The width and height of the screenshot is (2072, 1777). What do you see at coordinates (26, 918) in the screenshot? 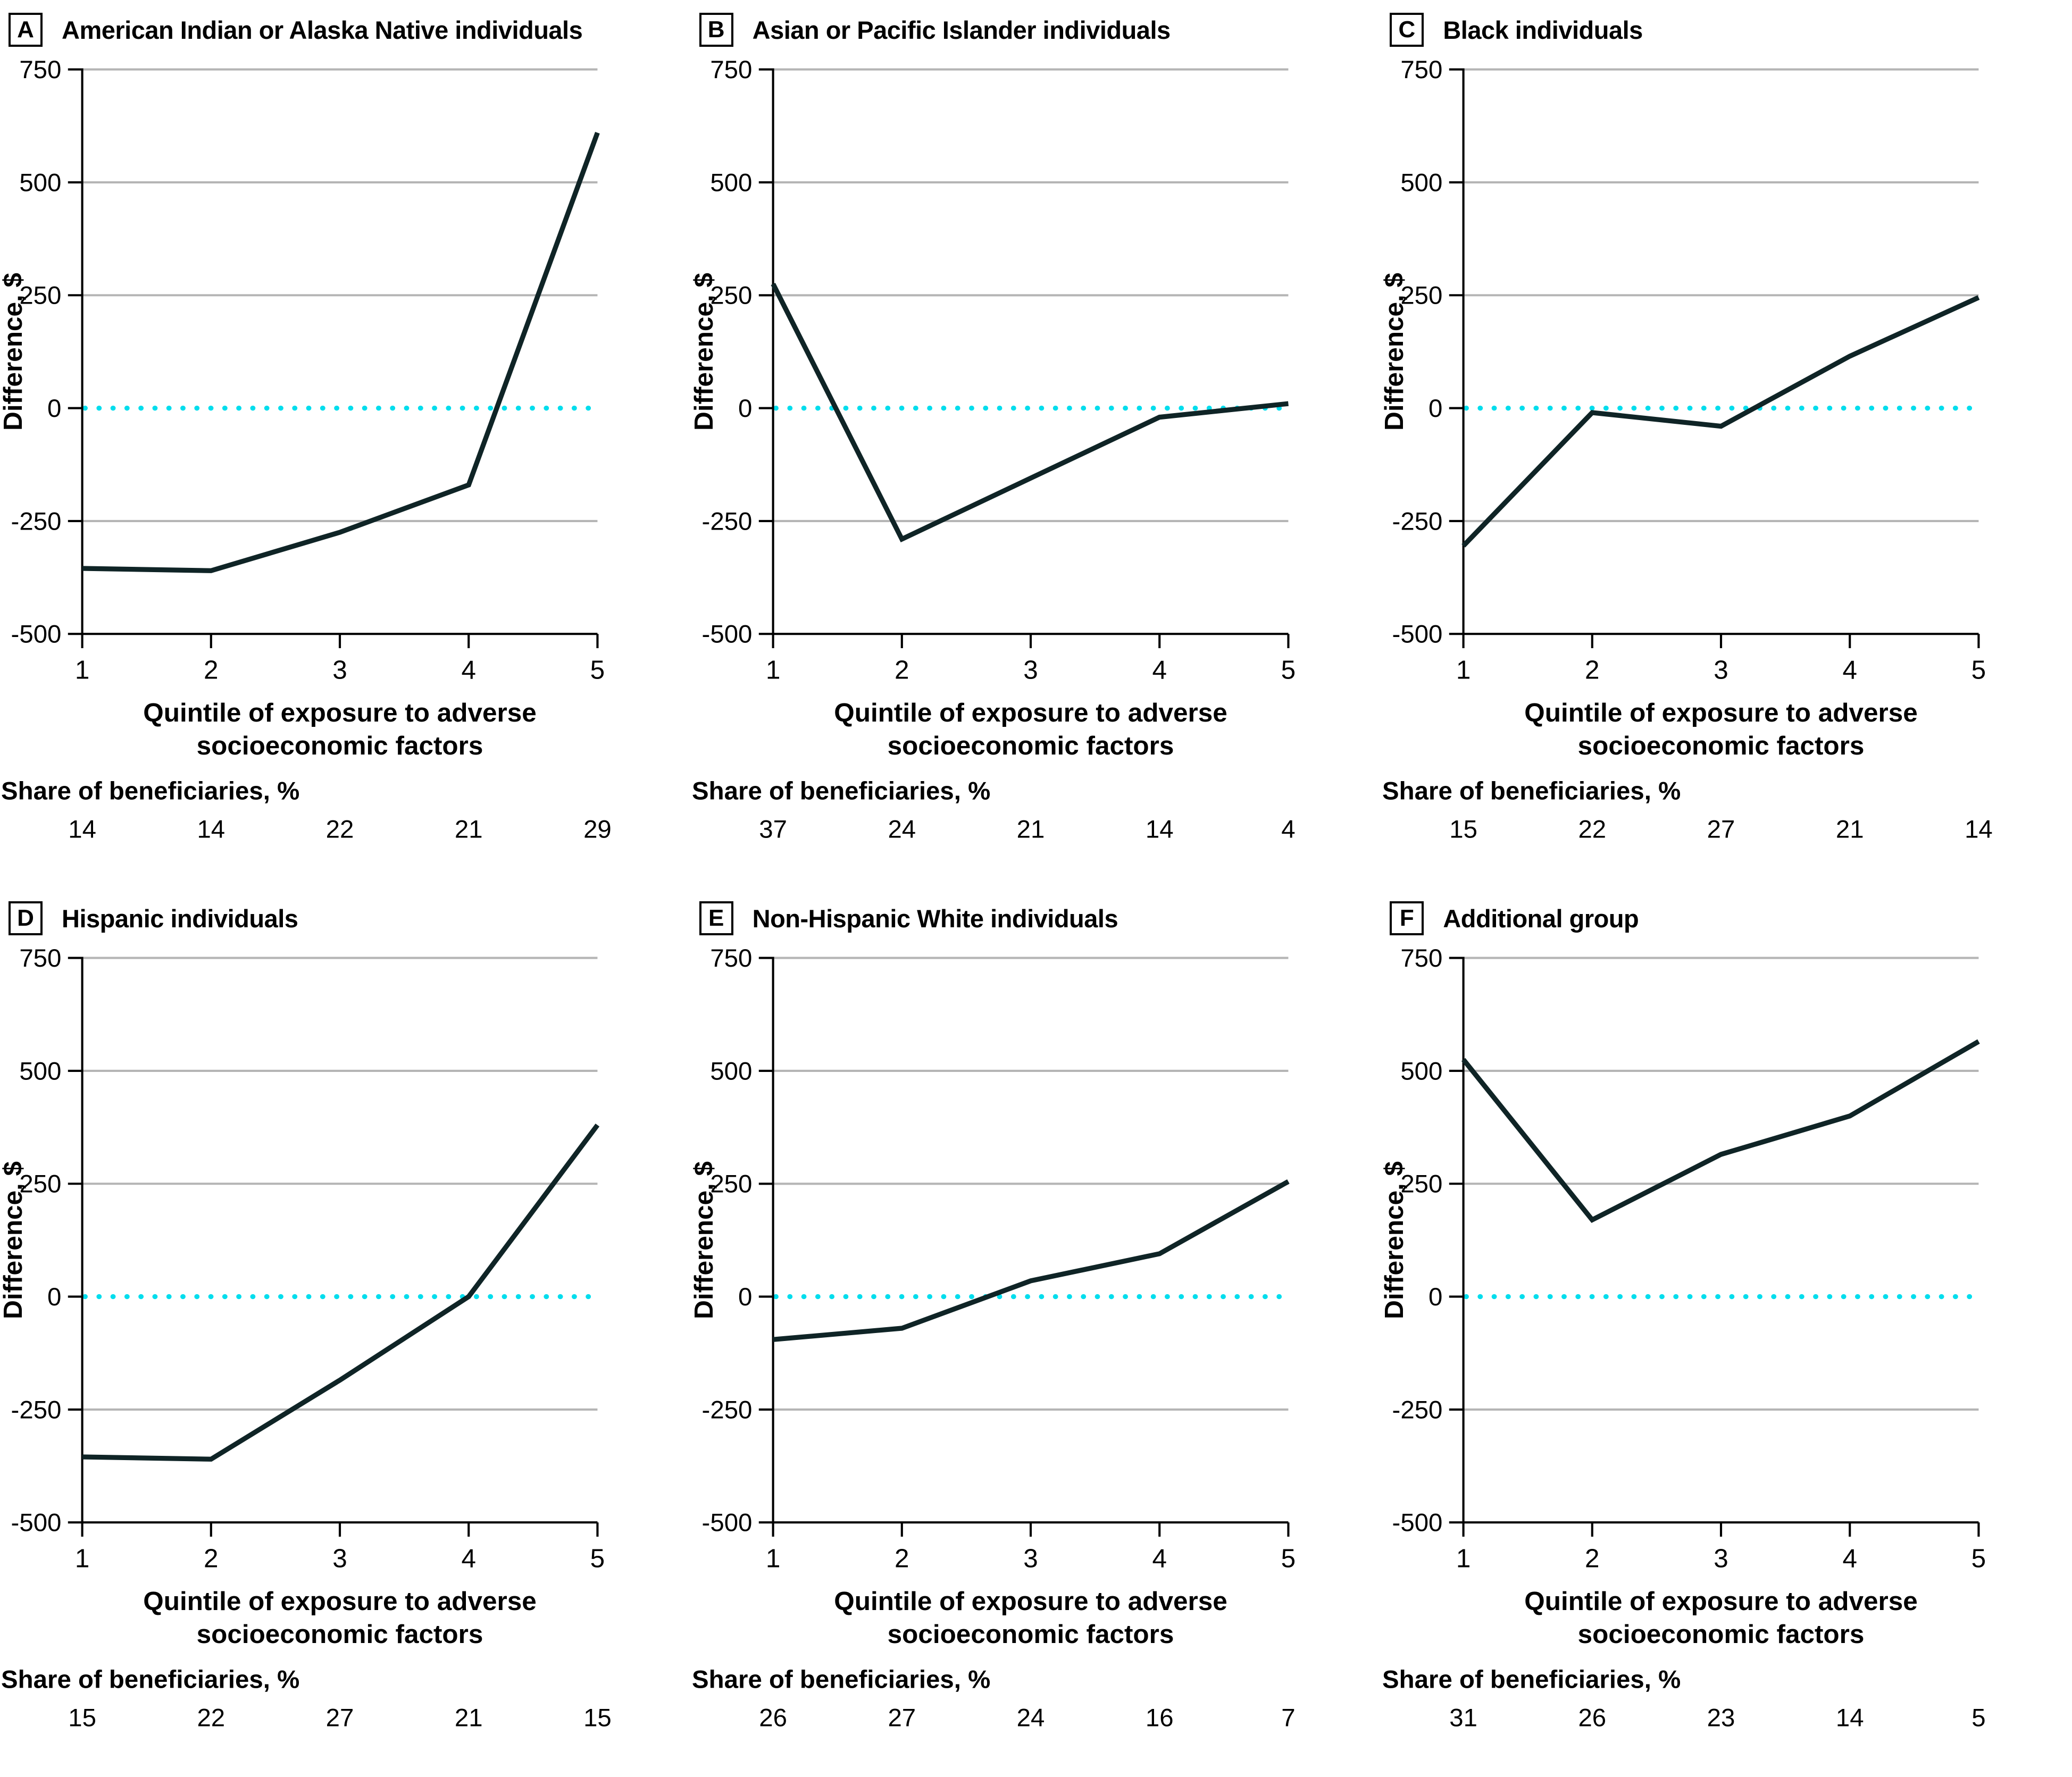
I see `panel-label-box: D` at bounding box center [26, 918].